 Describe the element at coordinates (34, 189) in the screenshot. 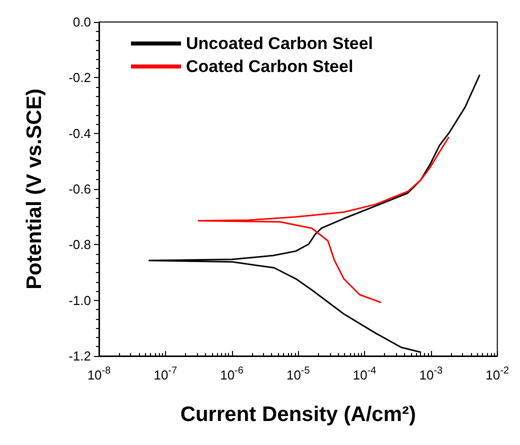

I see `y-axis-title: Potential (V vs.SCE)` at that location.